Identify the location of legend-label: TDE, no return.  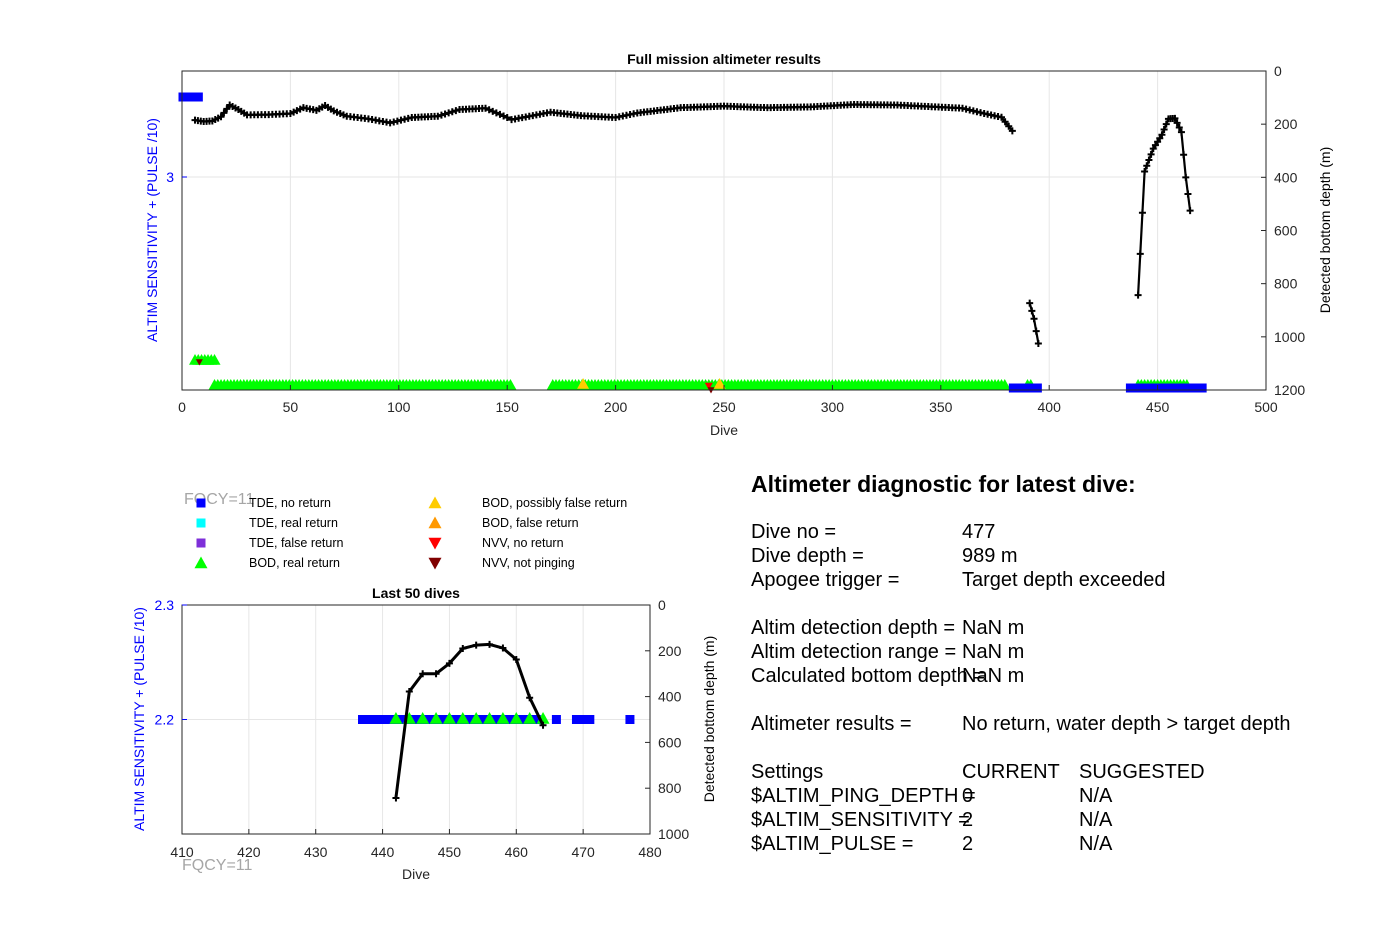
(290, 503).